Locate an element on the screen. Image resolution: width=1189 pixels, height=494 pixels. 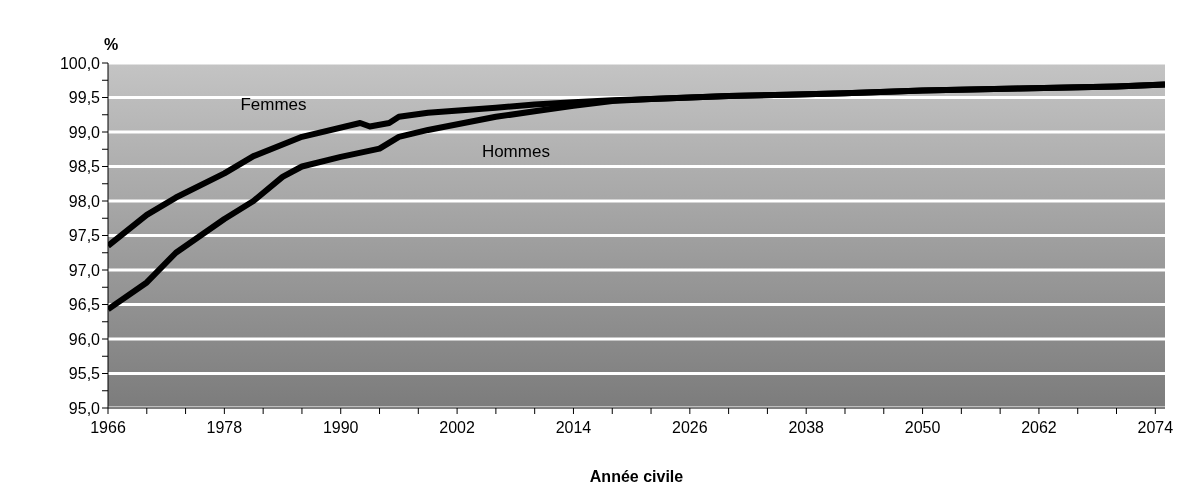
y-tick-label: 98,5 is located at coordinates (84, 167).